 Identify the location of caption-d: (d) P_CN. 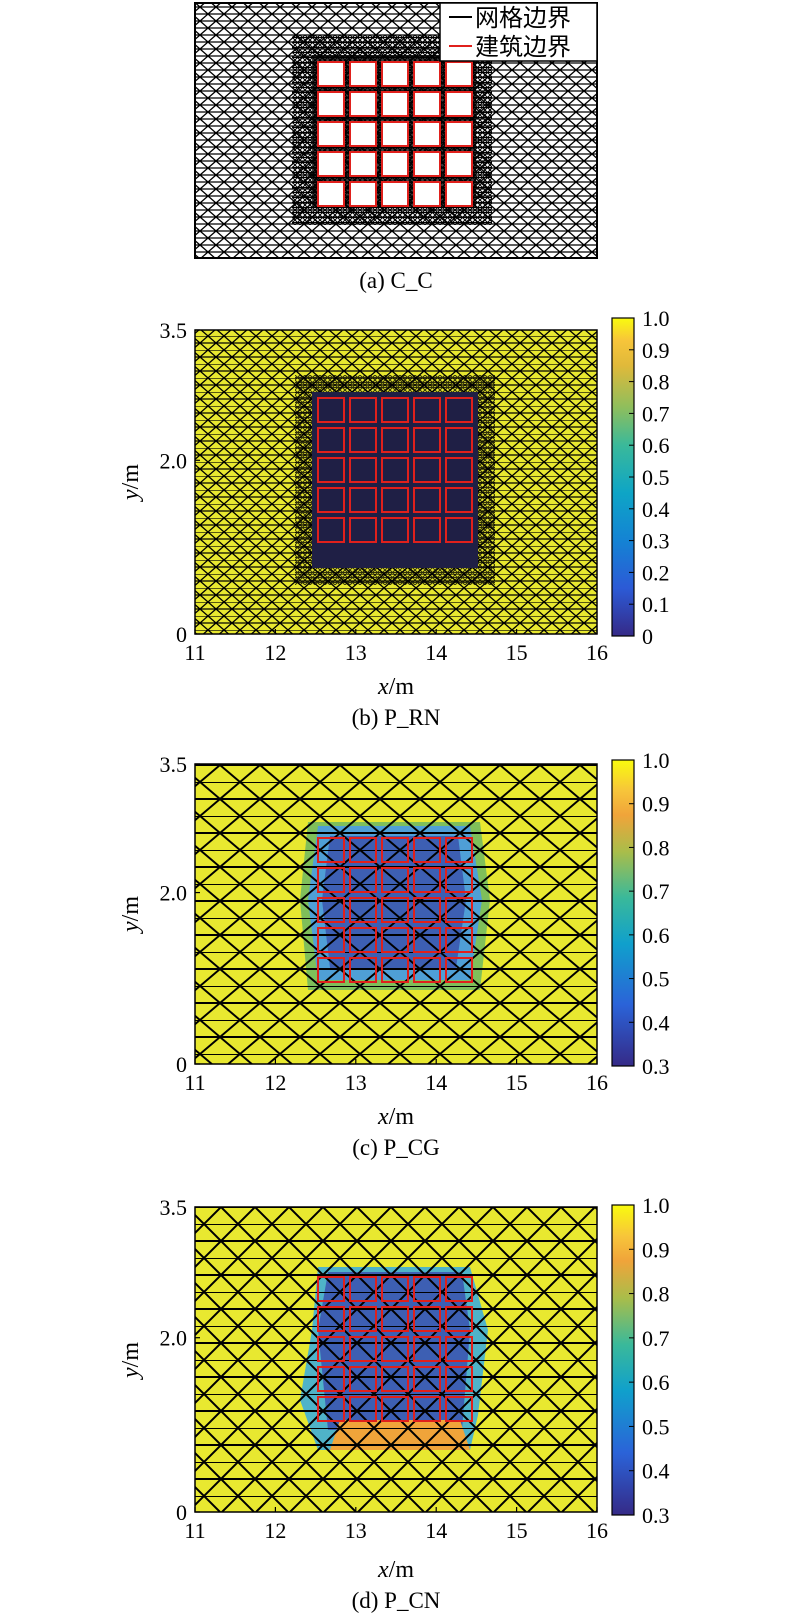
(396, 1600).